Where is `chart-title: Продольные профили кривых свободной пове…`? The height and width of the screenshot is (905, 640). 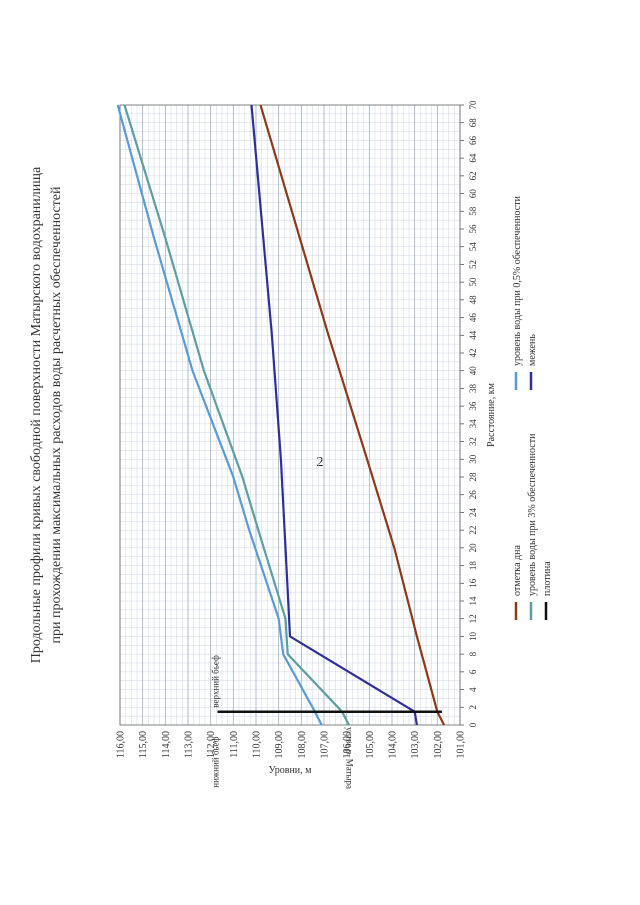
chart-title: Продольные профили кривых свободной пове… is located at coordinates (36, 414).